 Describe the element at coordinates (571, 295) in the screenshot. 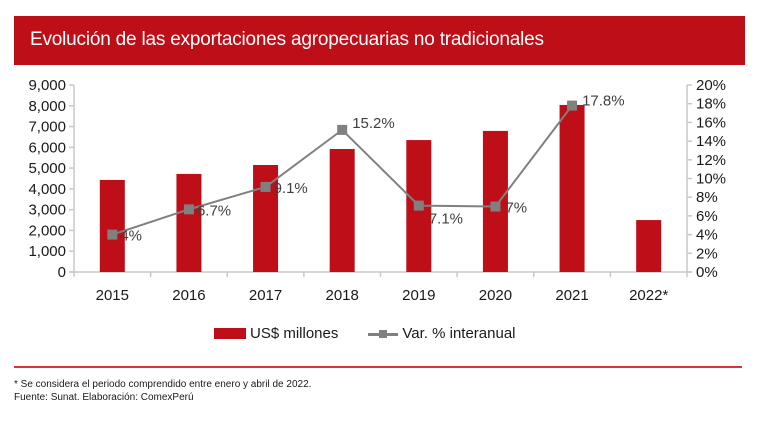

I see `x-axis-tick-label: 2021` at that location.